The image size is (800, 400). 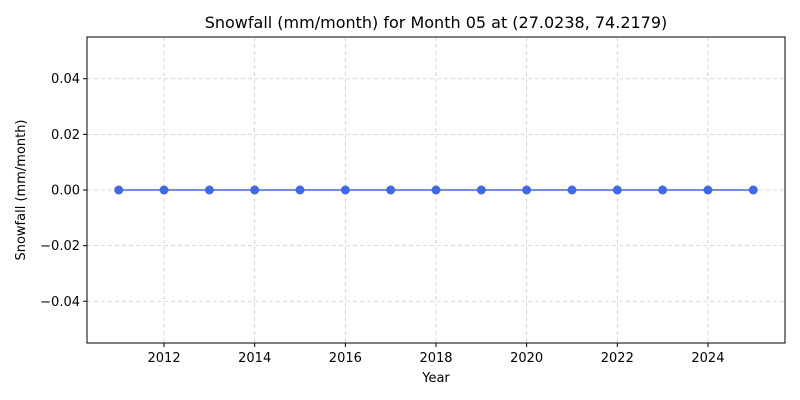 I want to click on x-tick-label: 2014, so click(x=254, y=358).